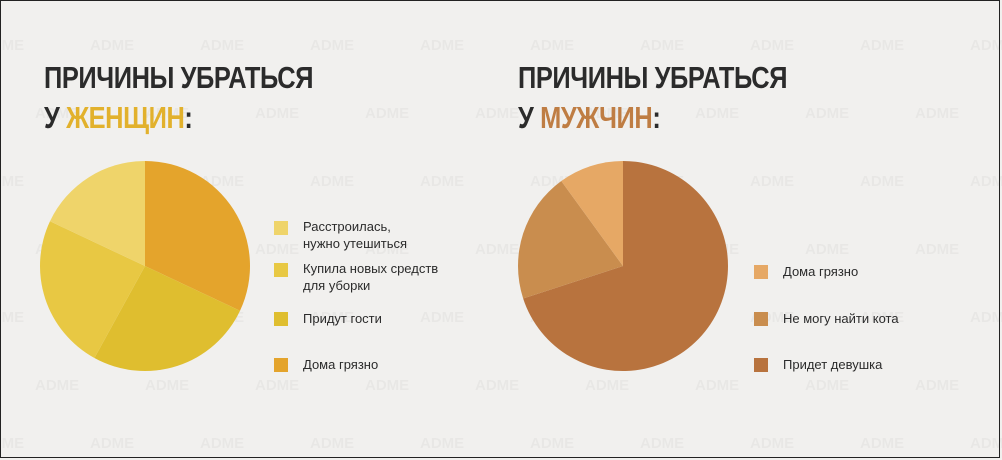 This screenshot has height=460, width=1002. What do you see at coordinates (179, 77) in the screenshot?
I see `women-title-line1: ПРИЧИНЫ УБРАТЬСЯ` at bounding box center [179, 77].